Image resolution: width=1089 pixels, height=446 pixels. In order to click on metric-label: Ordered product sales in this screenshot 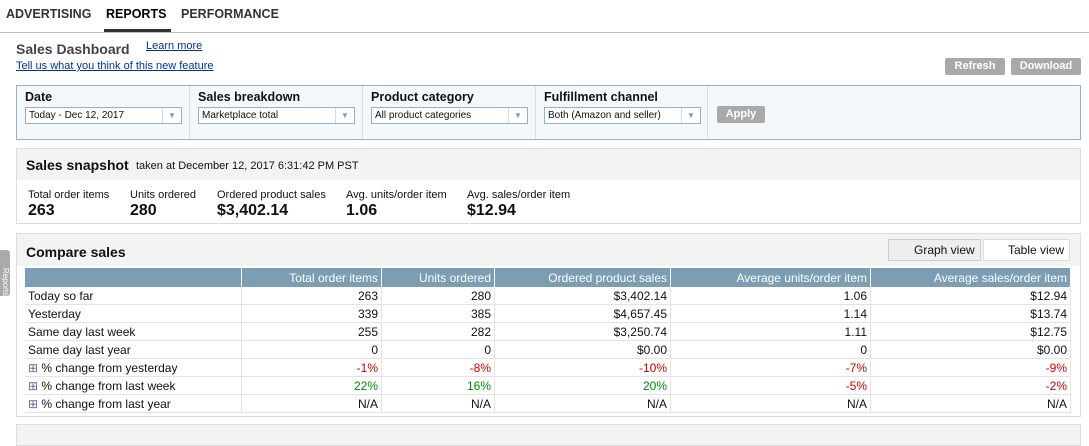, I will do `click(271, 195)`.